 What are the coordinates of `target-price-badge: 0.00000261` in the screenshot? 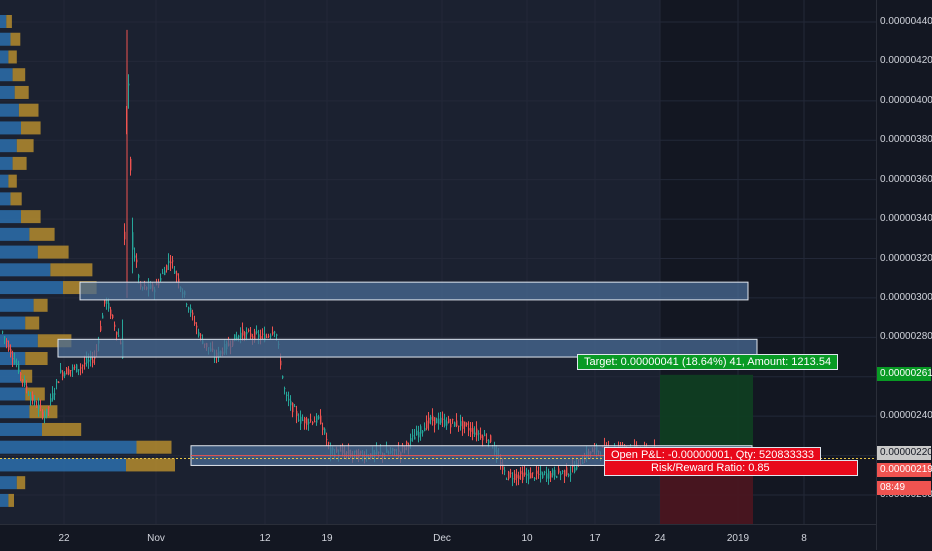 It's located at (904, 374).